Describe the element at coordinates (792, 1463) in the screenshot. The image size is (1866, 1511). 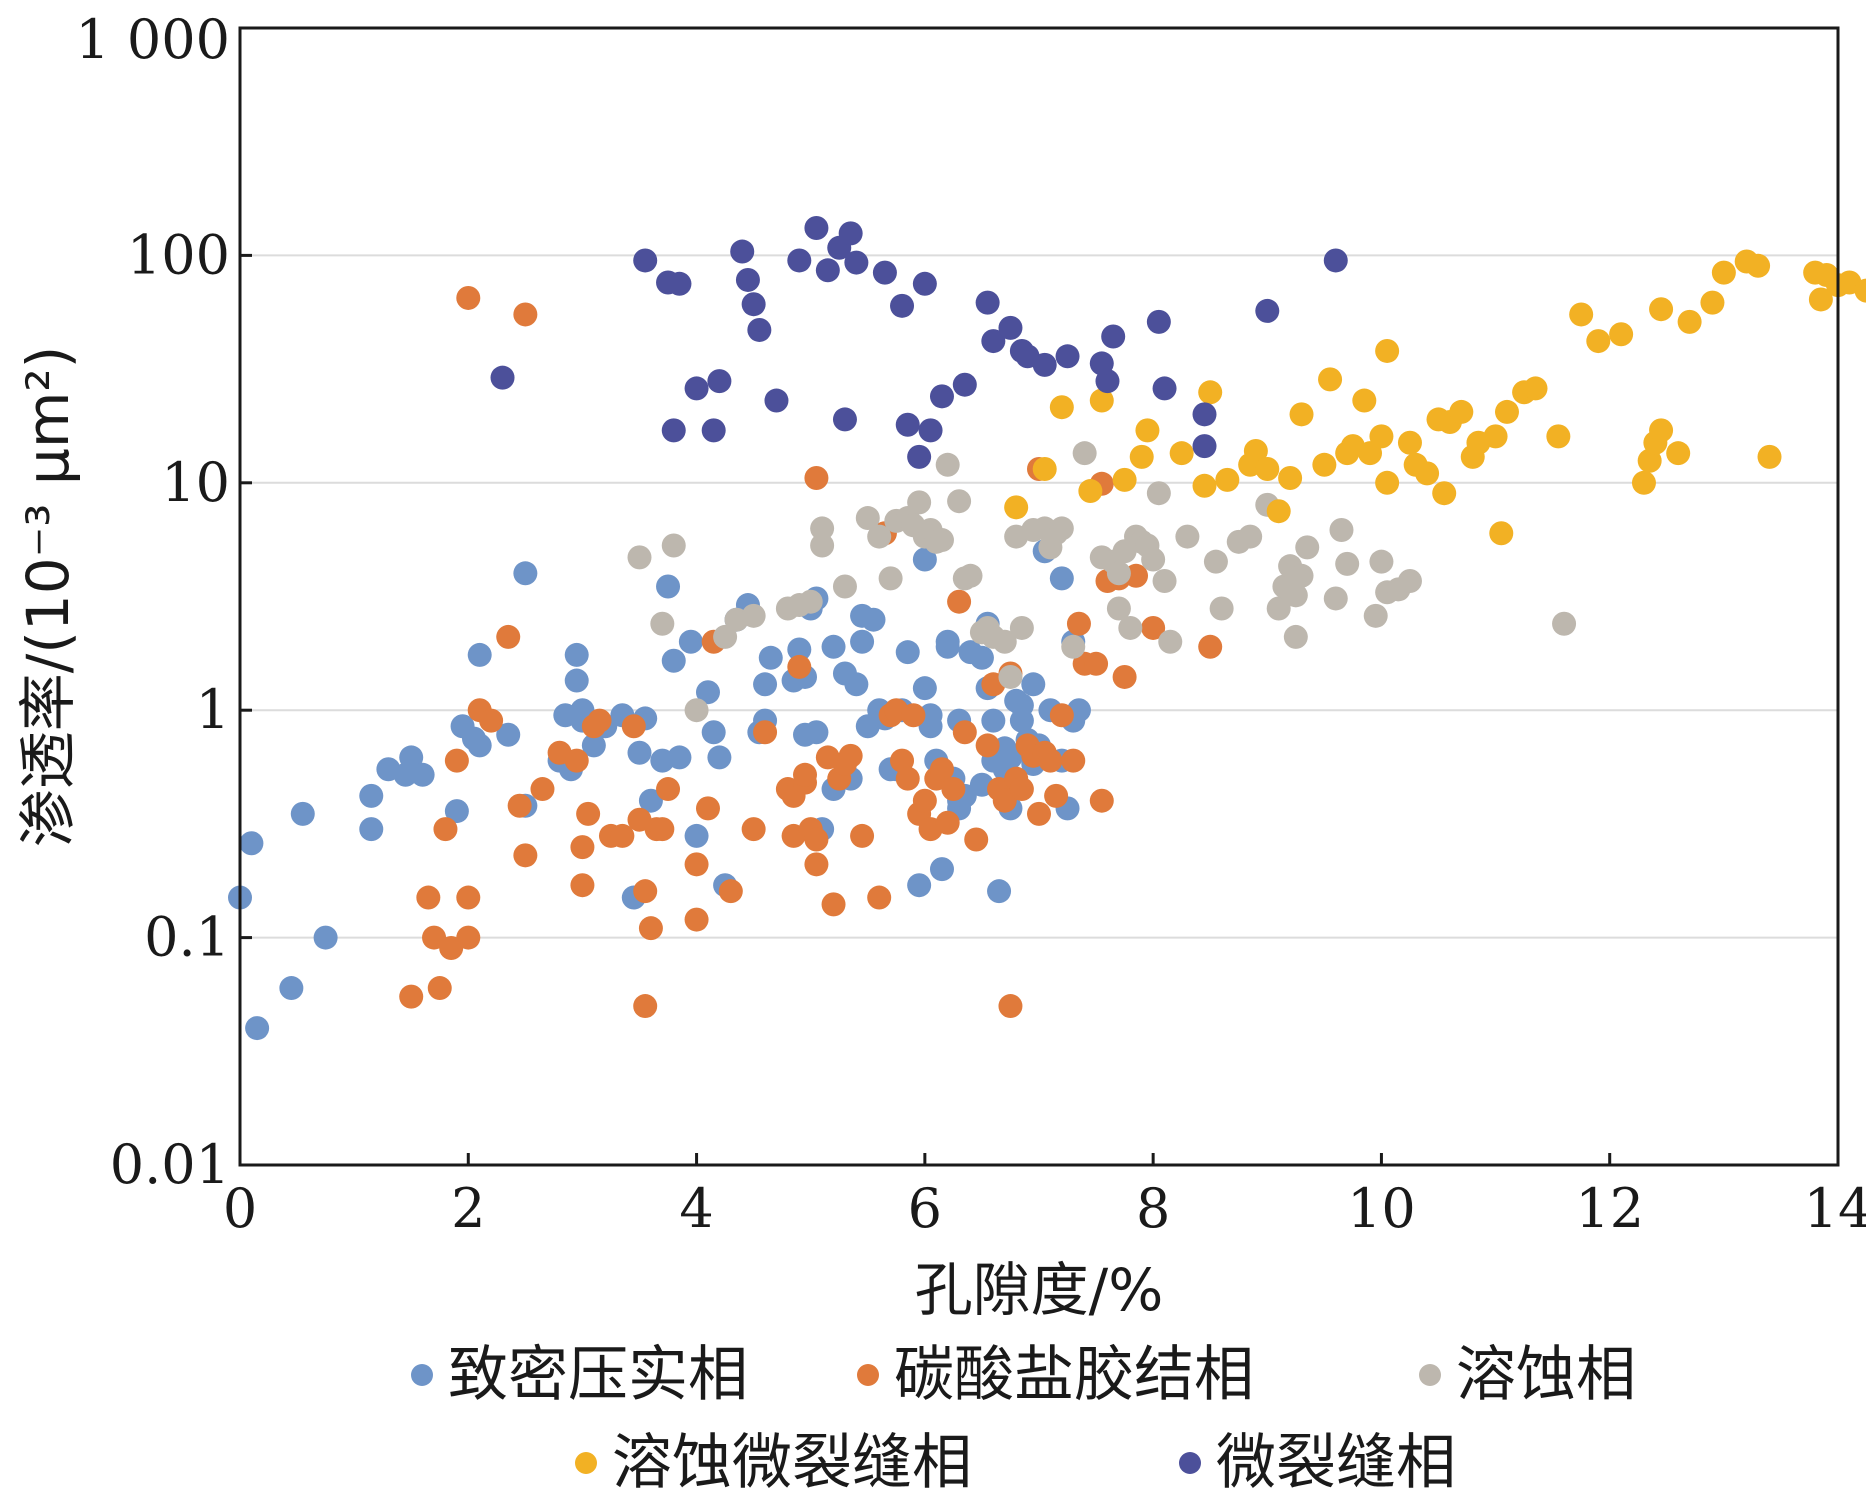
I see `legend-label: 溶蚀微裂缝相` at that location.